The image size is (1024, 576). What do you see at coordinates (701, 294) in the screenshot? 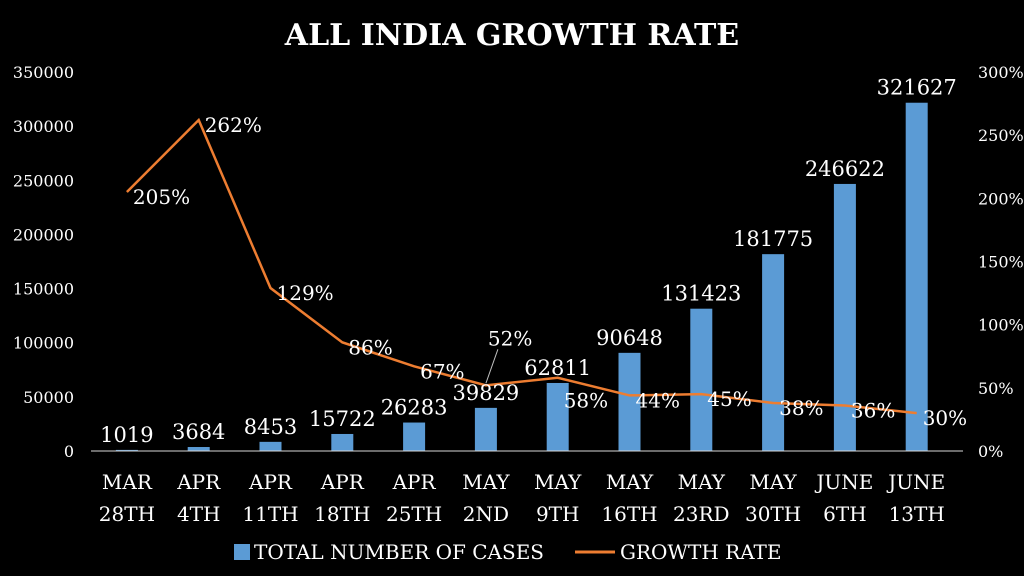
I see `bar-value-label: 131423` at bounding box center [701, 294].